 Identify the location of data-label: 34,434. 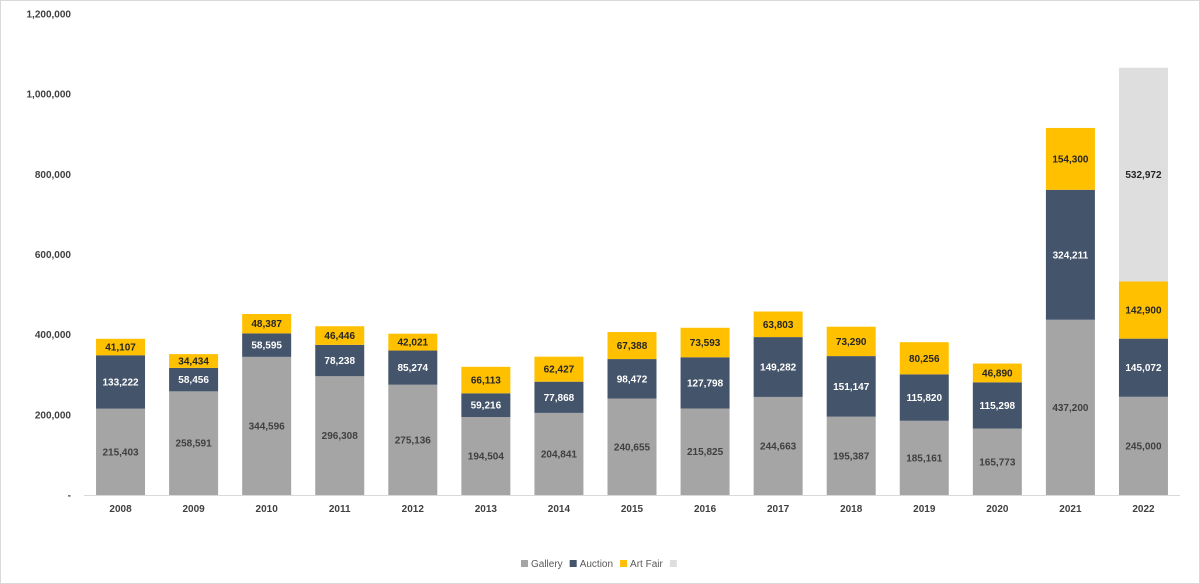
(193, 362).